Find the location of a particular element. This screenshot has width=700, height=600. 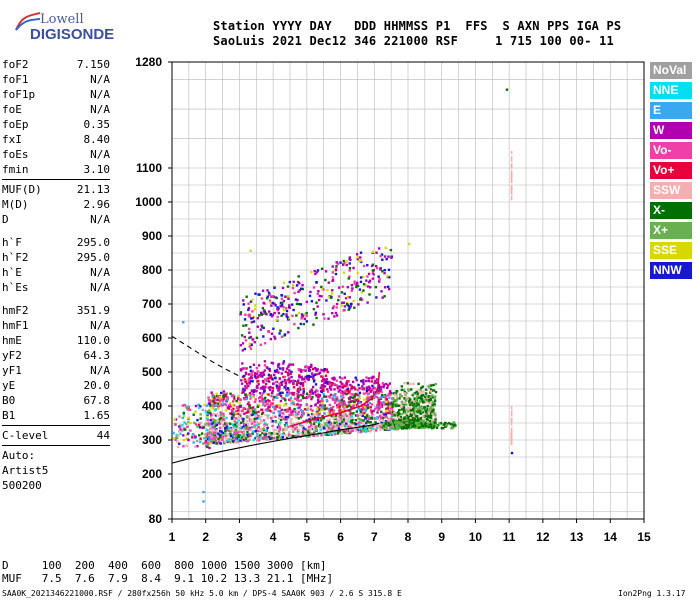

param-value: 67.8 is located at coordinates (97, 400).